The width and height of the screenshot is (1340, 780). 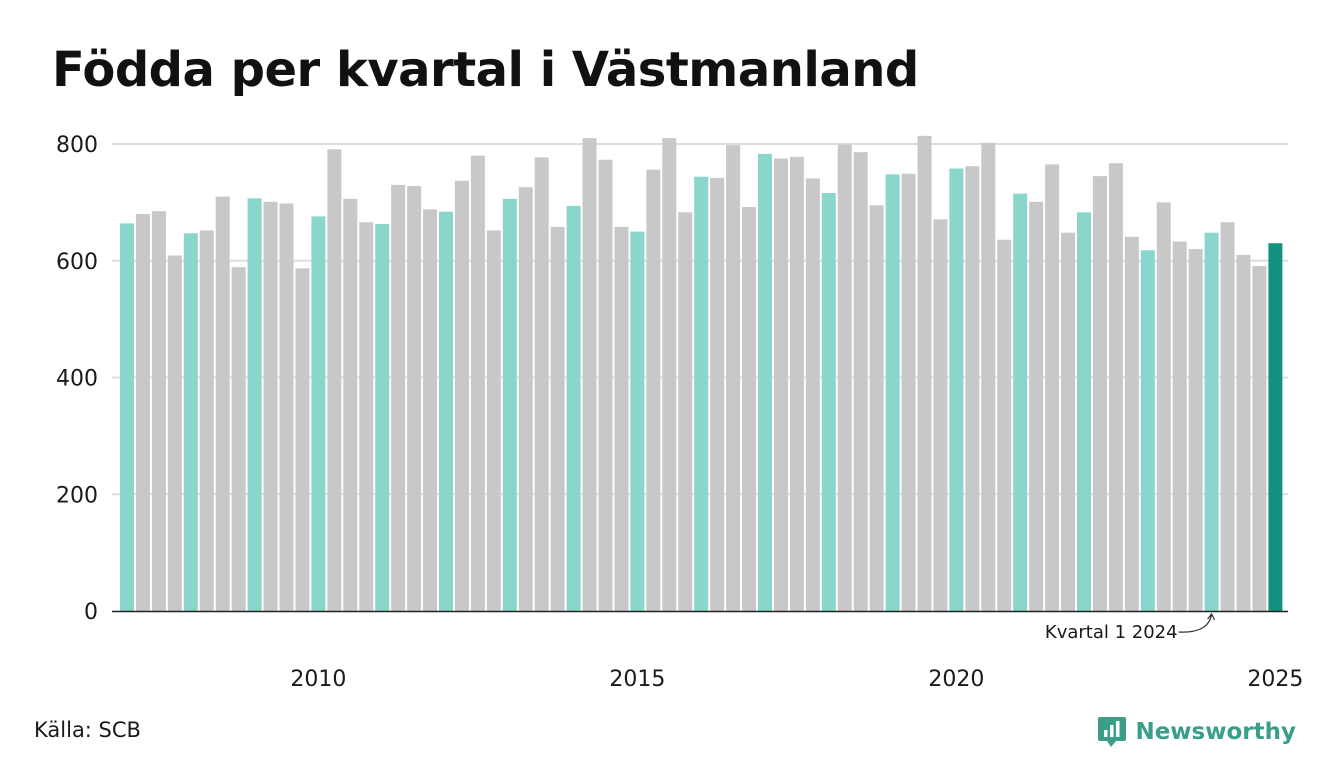 I want to click on brand-name: Newsworthy, so click(x=1215, y=732).